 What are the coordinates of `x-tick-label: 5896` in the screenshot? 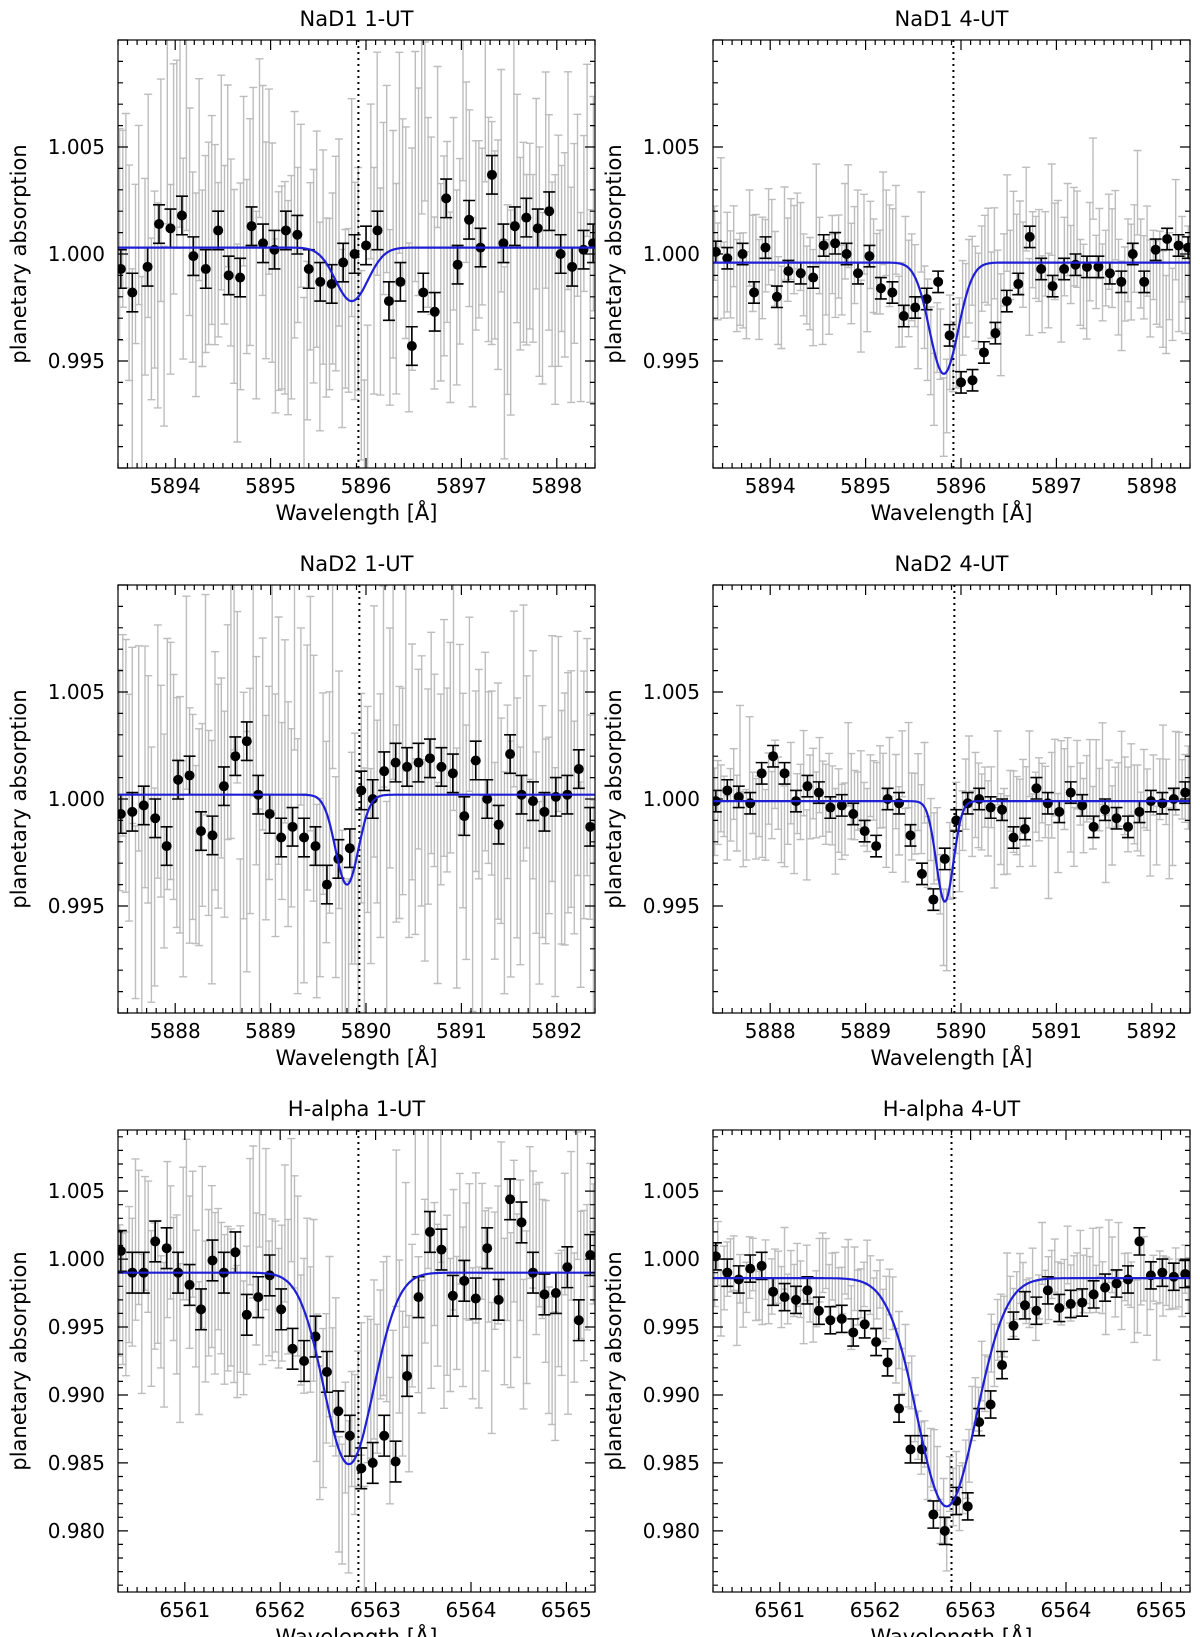 It's located at (366, 486).